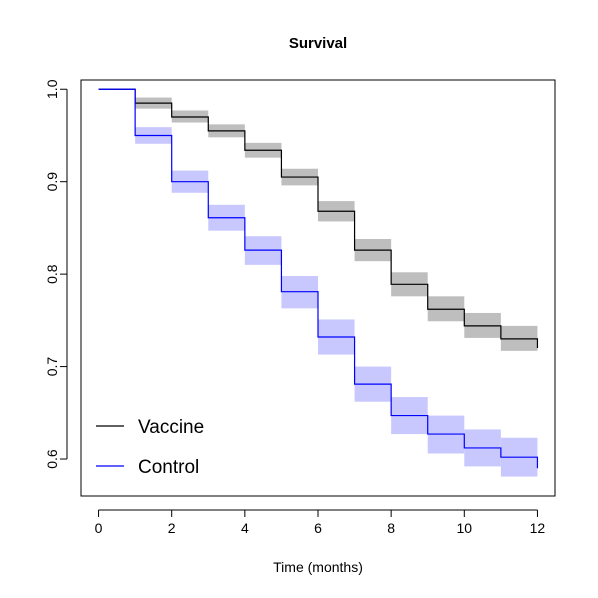 The image size is (598, 598). What do you see at coordinates (52, 182) in the screenshot?
I see `y-tick-label: 0.9` at bounding box center [52, 182].